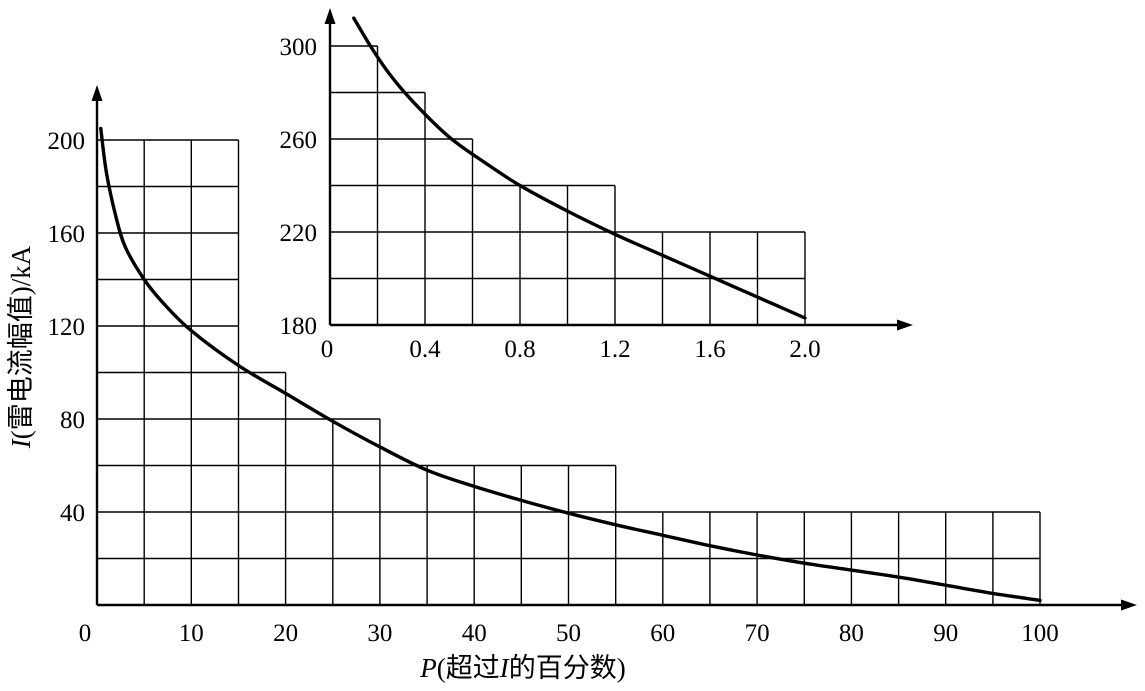 This screenshot has height=691, width=1145. Describe the element at coordinates (505, 668) in the screenshot. I see `x-axis-title-segment: I` at that location.